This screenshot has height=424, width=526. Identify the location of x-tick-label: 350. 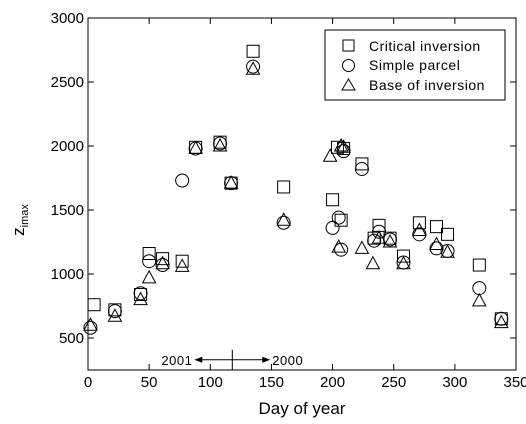
(514, 382).